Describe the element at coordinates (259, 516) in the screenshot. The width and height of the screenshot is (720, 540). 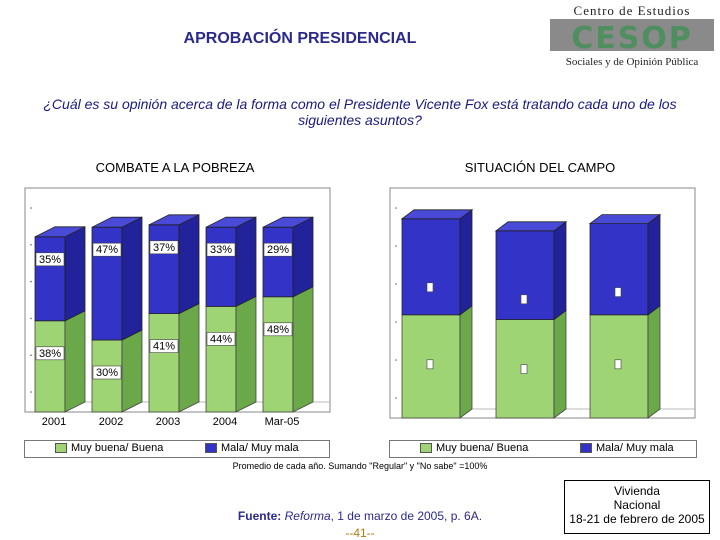
I see `source-label: Fuente:` at that location.